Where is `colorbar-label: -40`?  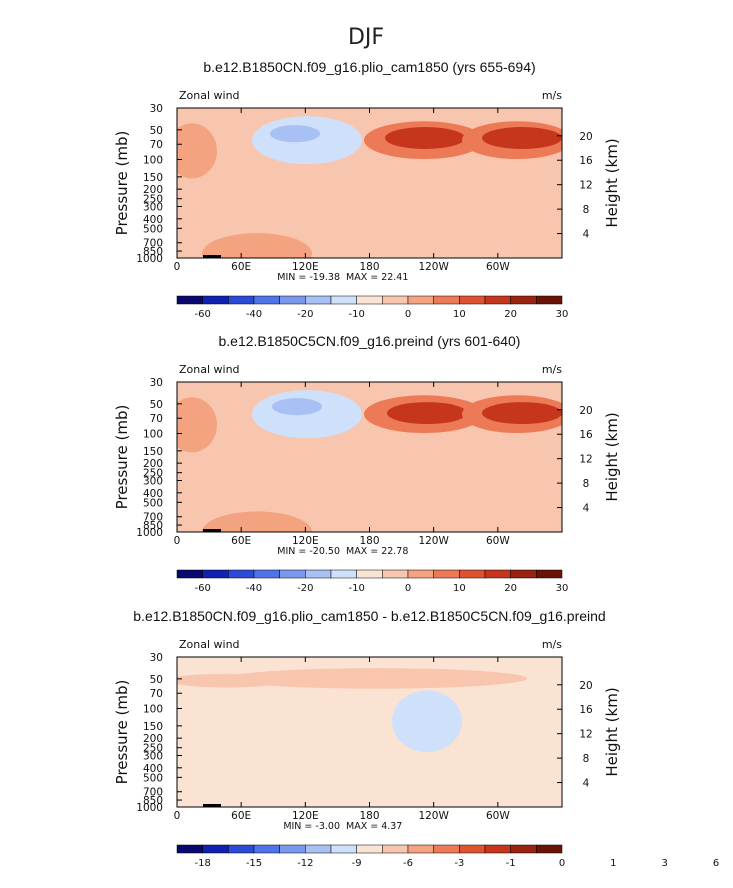
colorbar-label: -40 is located at coordinates (254, 588).